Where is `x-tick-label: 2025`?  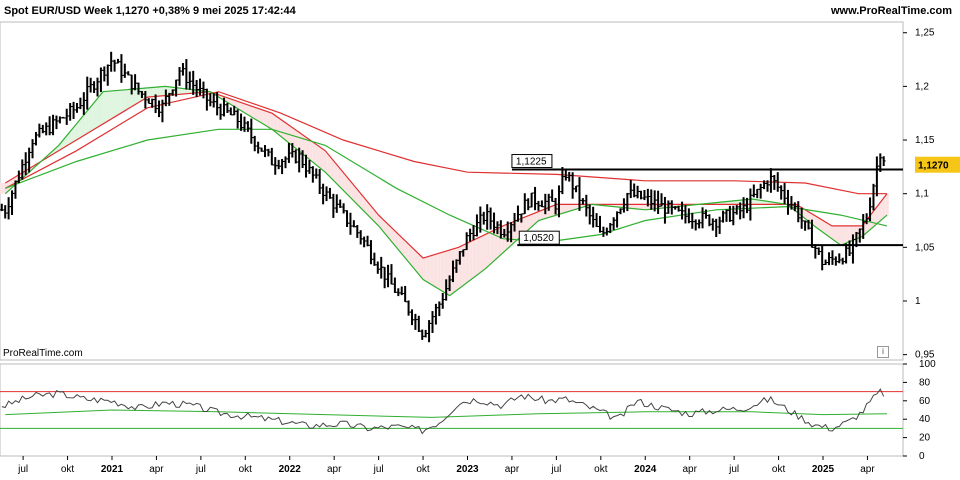
x-tick-label: 2025 is located at coordinates (823, 469).